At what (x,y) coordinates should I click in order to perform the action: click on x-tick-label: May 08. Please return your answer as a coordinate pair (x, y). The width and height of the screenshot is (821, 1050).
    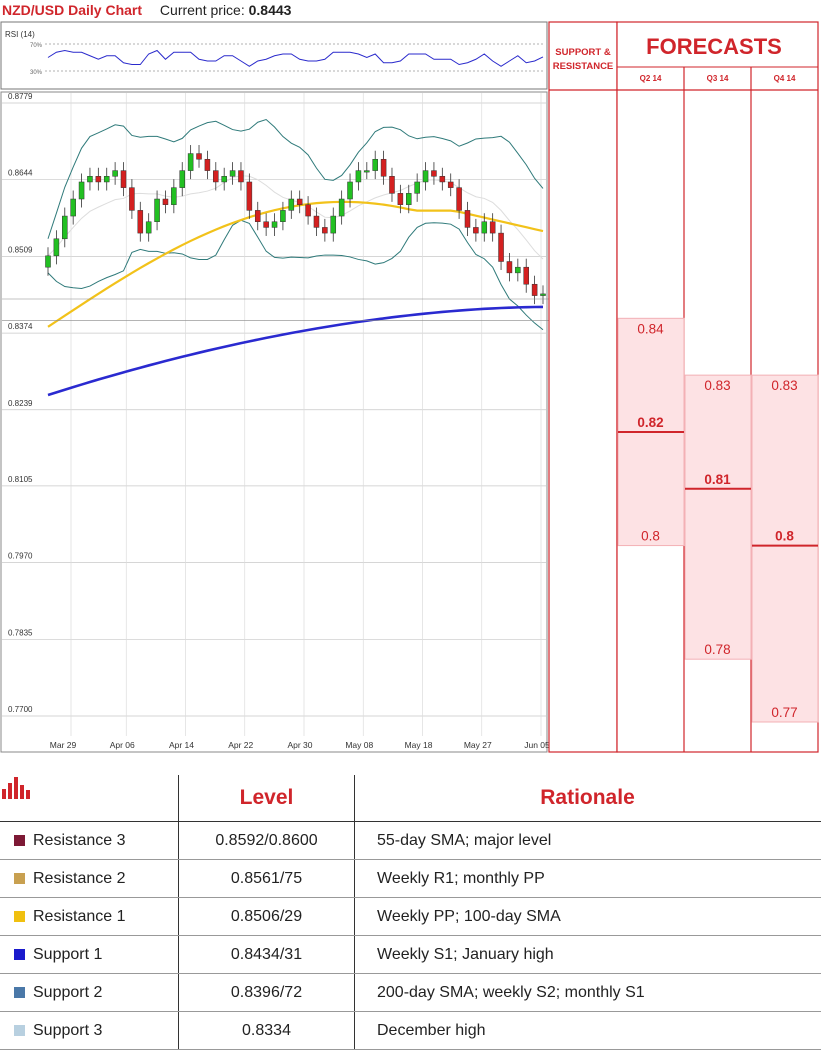
    Looking at the image, I should click on (359, 745).